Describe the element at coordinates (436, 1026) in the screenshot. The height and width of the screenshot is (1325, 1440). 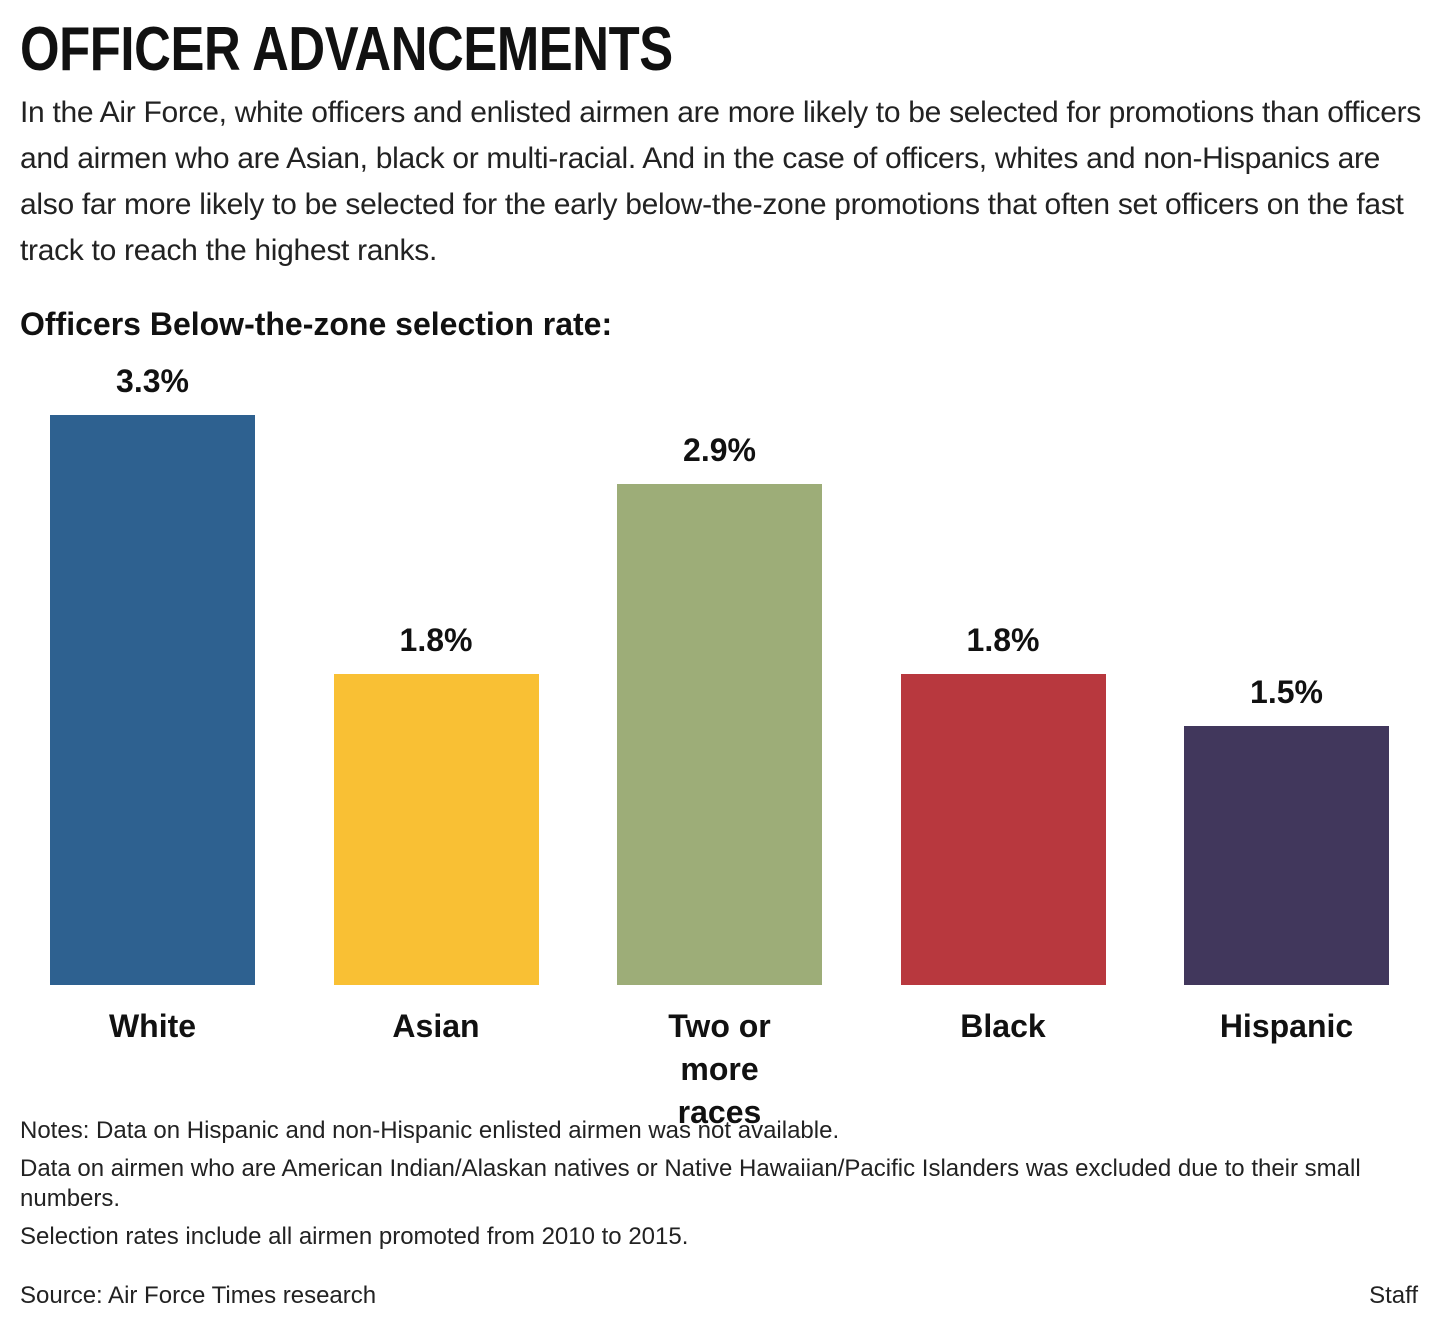
I see `x-tick-label: Asian` at that location.